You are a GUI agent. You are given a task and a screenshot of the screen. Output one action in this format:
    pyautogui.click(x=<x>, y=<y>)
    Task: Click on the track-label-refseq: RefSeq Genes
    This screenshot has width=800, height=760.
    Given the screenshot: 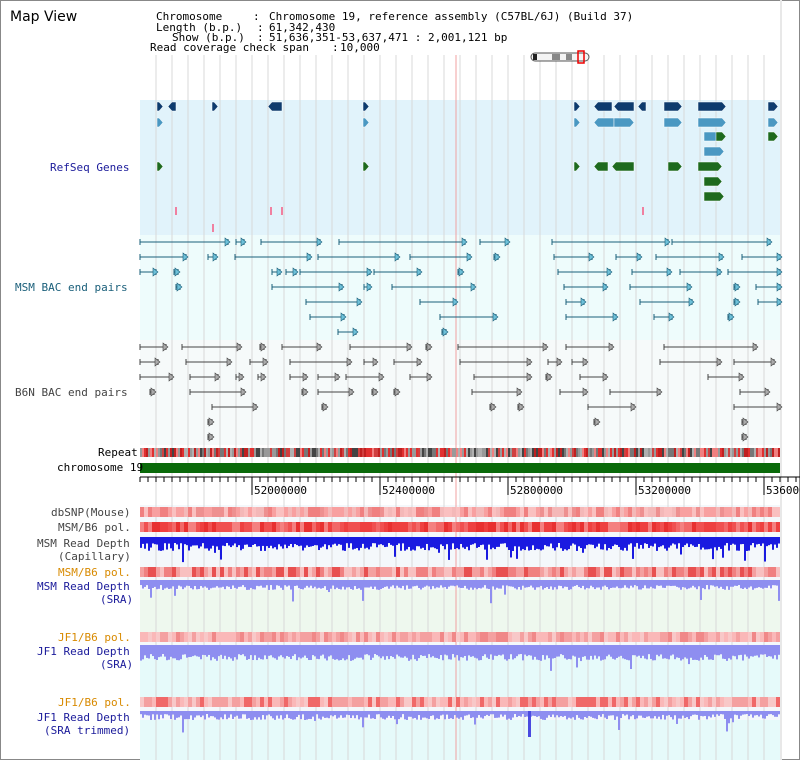 What is the action you would take?
    pyautogui.click(x=90, y=167)
    